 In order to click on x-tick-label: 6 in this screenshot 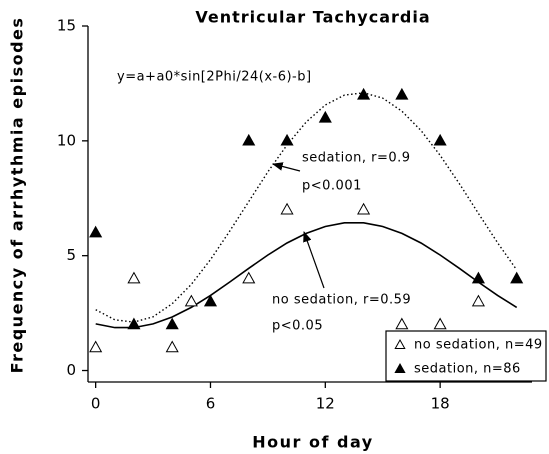, I will do `click(211, 404)`.